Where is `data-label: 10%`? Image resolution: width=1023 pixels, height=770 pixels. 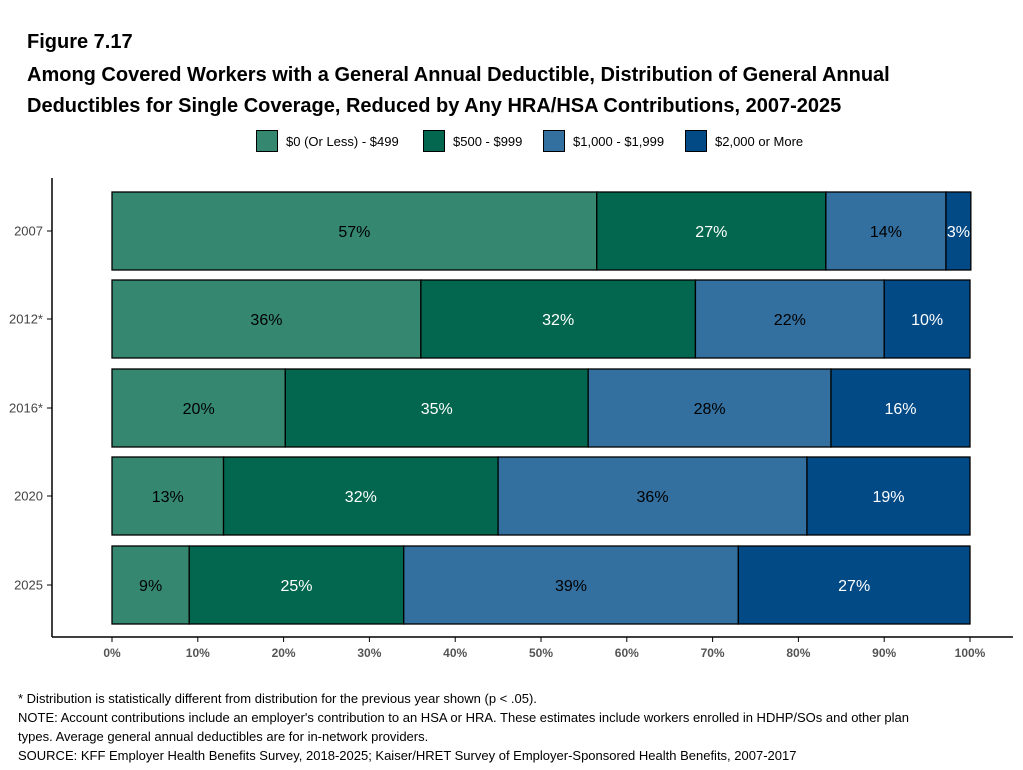 data-label: 10% is located at coordinates (927, 320).